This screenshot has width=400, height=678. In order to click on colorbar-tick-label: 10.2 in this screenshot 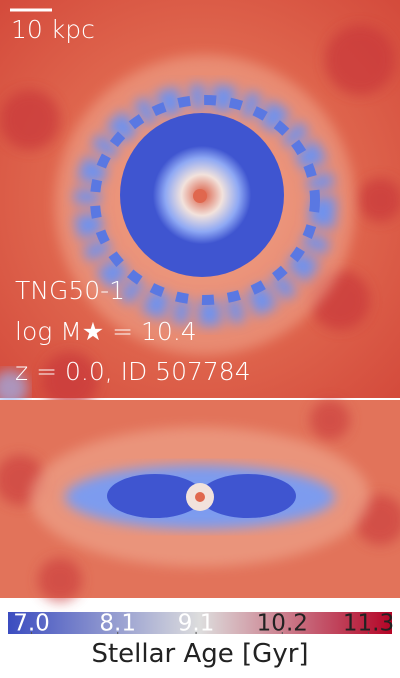, I will do `click(282, 624)`.